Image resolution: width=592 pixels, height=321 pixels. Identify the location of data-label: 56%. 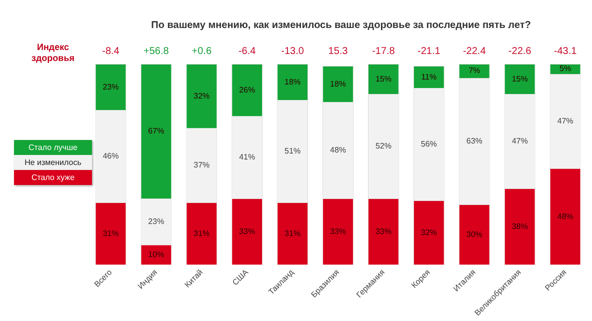
(428, 144).